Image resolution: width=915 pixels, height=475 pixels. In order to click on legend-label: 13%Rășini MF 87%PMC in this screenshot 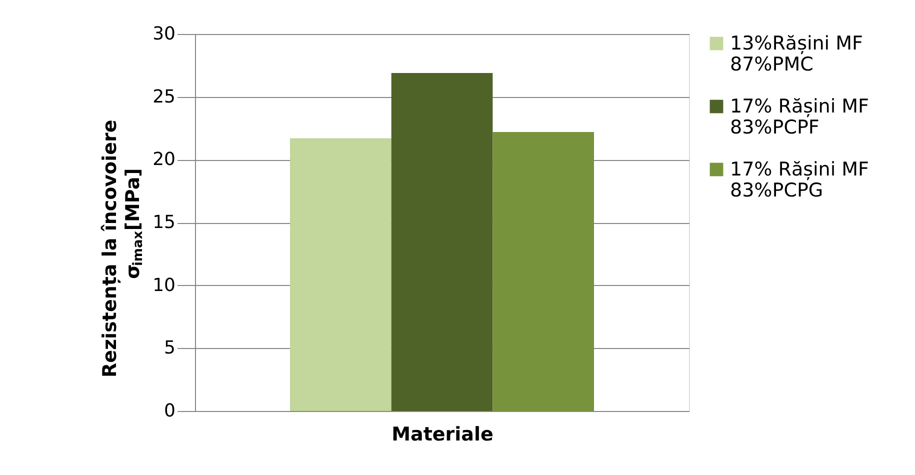, I will do `click(796, 54)`.